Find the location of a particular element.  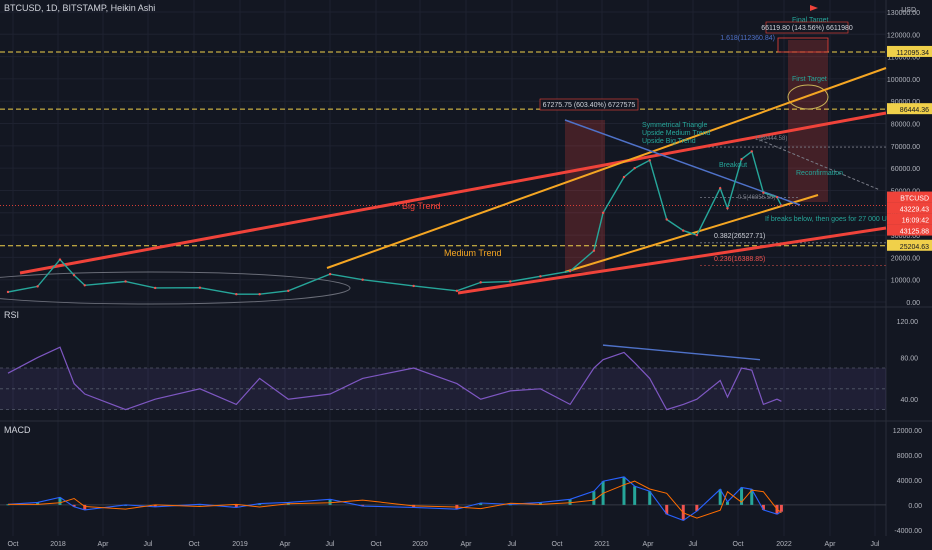

price-tick-3: 100000.00 is located at coordinates (903, 80).